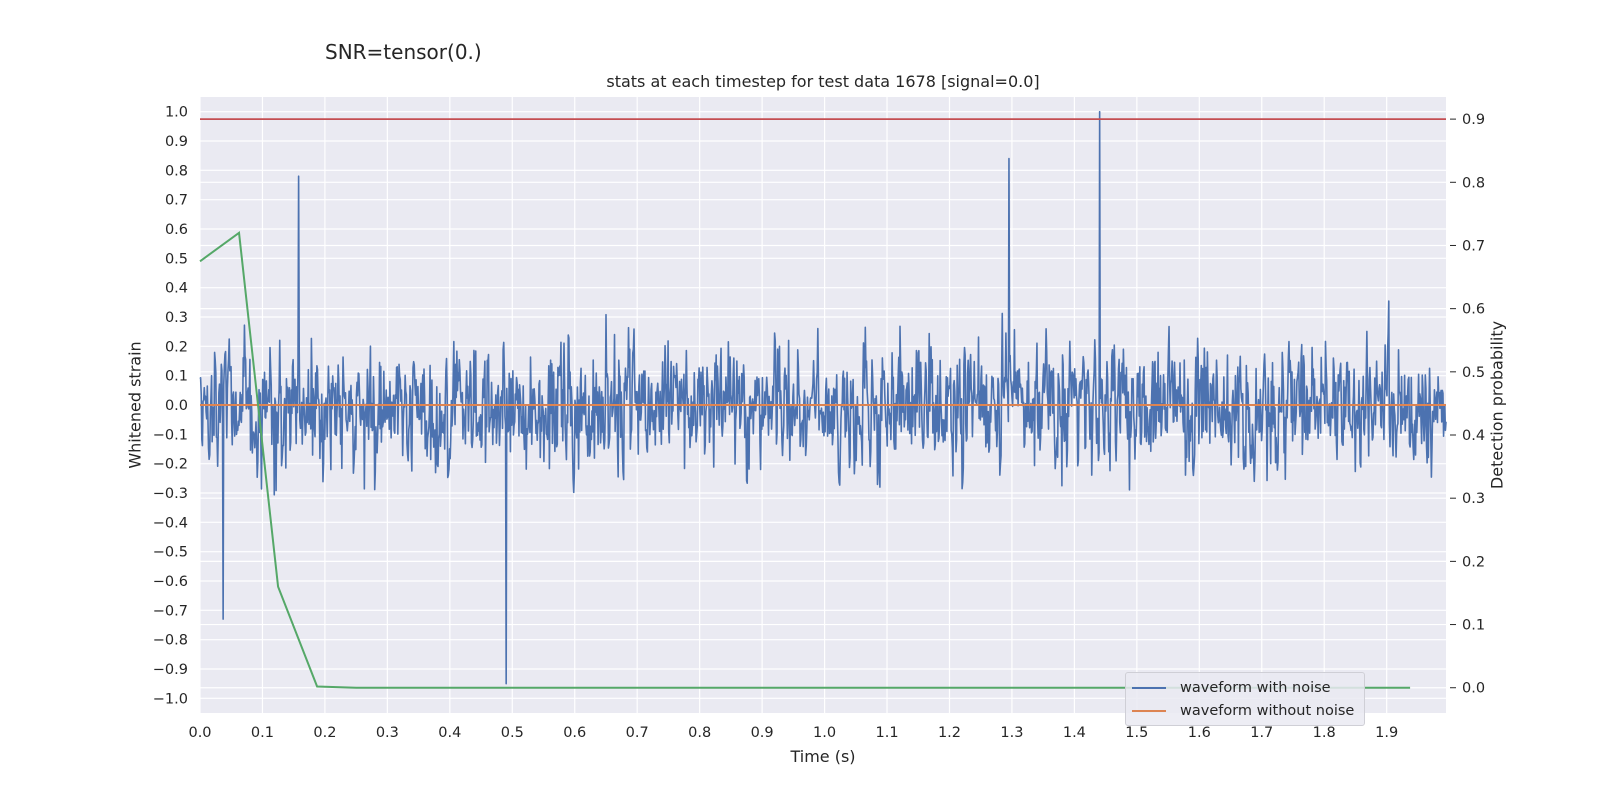 The width and height of the screenshot is (1600, 800). I want to click on y-tick-label: 0.5, so click(176, 259).